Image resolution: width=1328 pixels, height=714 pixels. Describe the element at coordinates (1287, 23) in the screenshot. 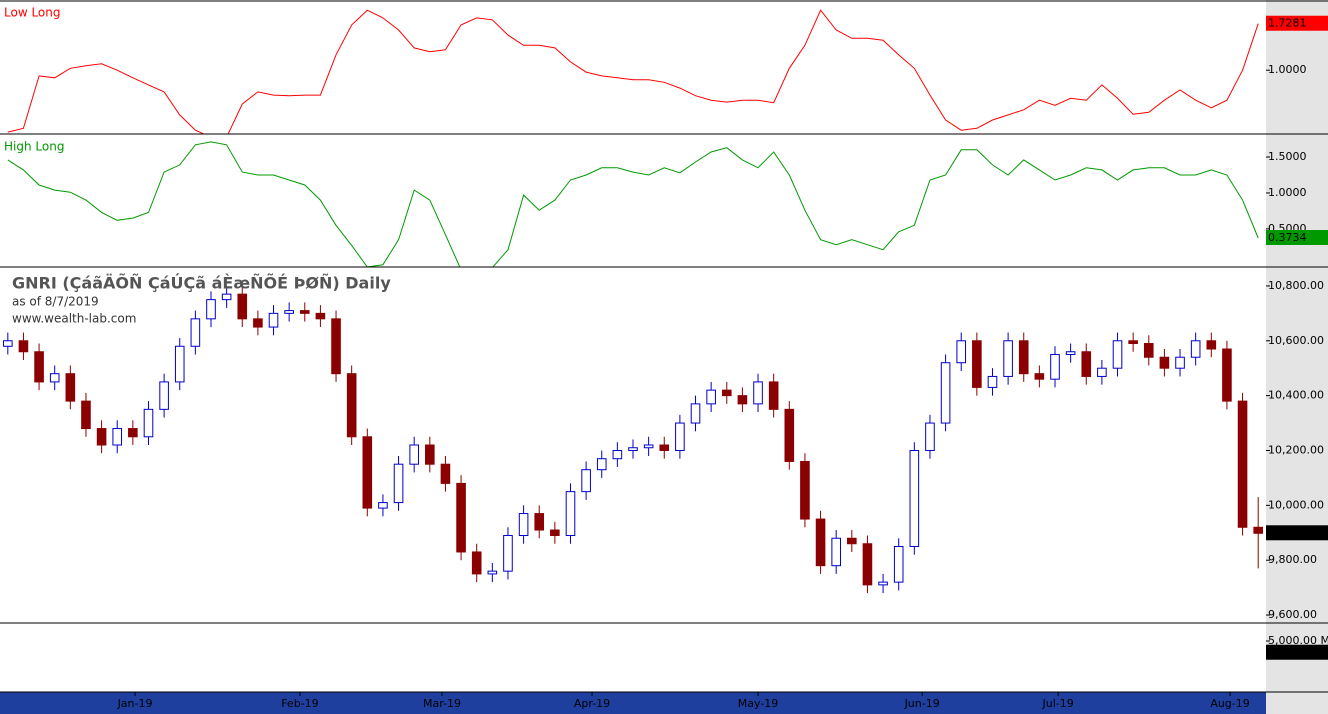

I see `last-value-label: 1.7281` at that location.